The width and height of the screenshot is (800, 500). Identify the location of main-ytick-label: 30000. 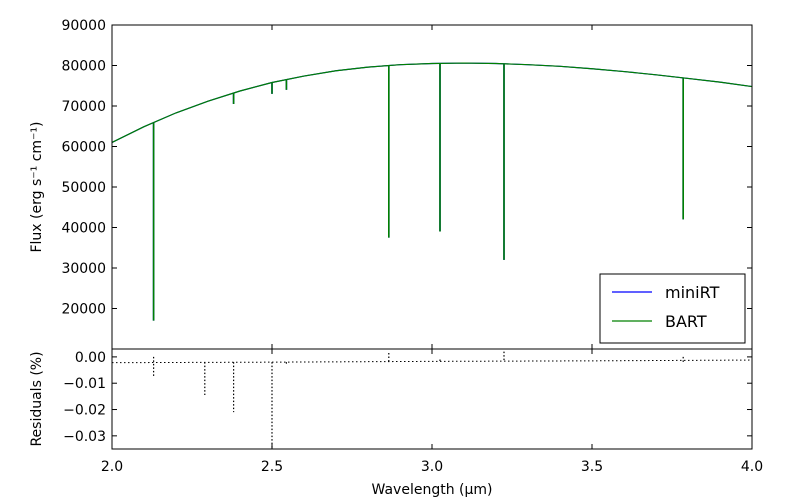
(83, 269).